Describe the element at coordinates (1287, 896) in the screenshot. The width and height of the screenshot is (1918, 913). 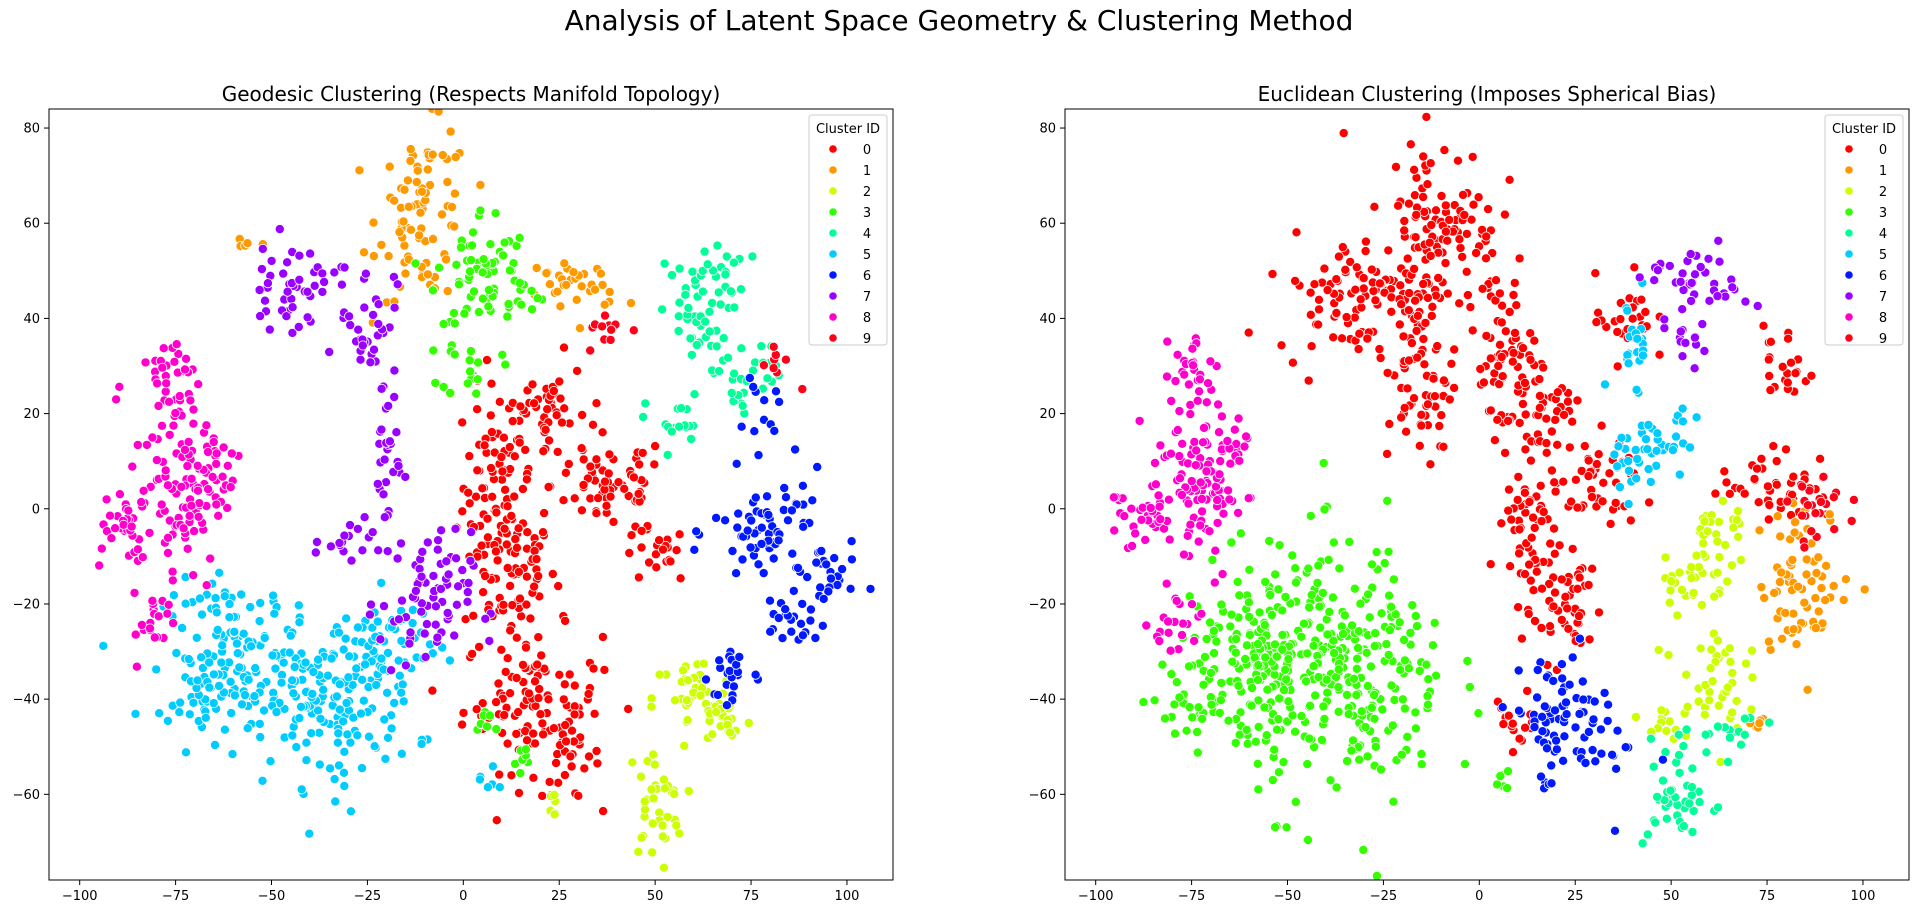
I see `x-tick-label: −50` at that location.